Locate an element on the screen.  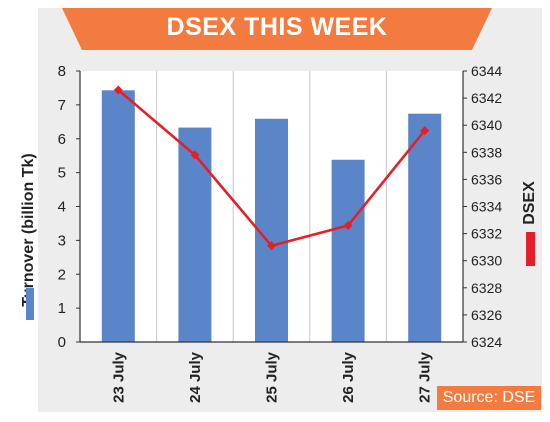
source-label: Source: DSE is located at coordinates (489, 398).